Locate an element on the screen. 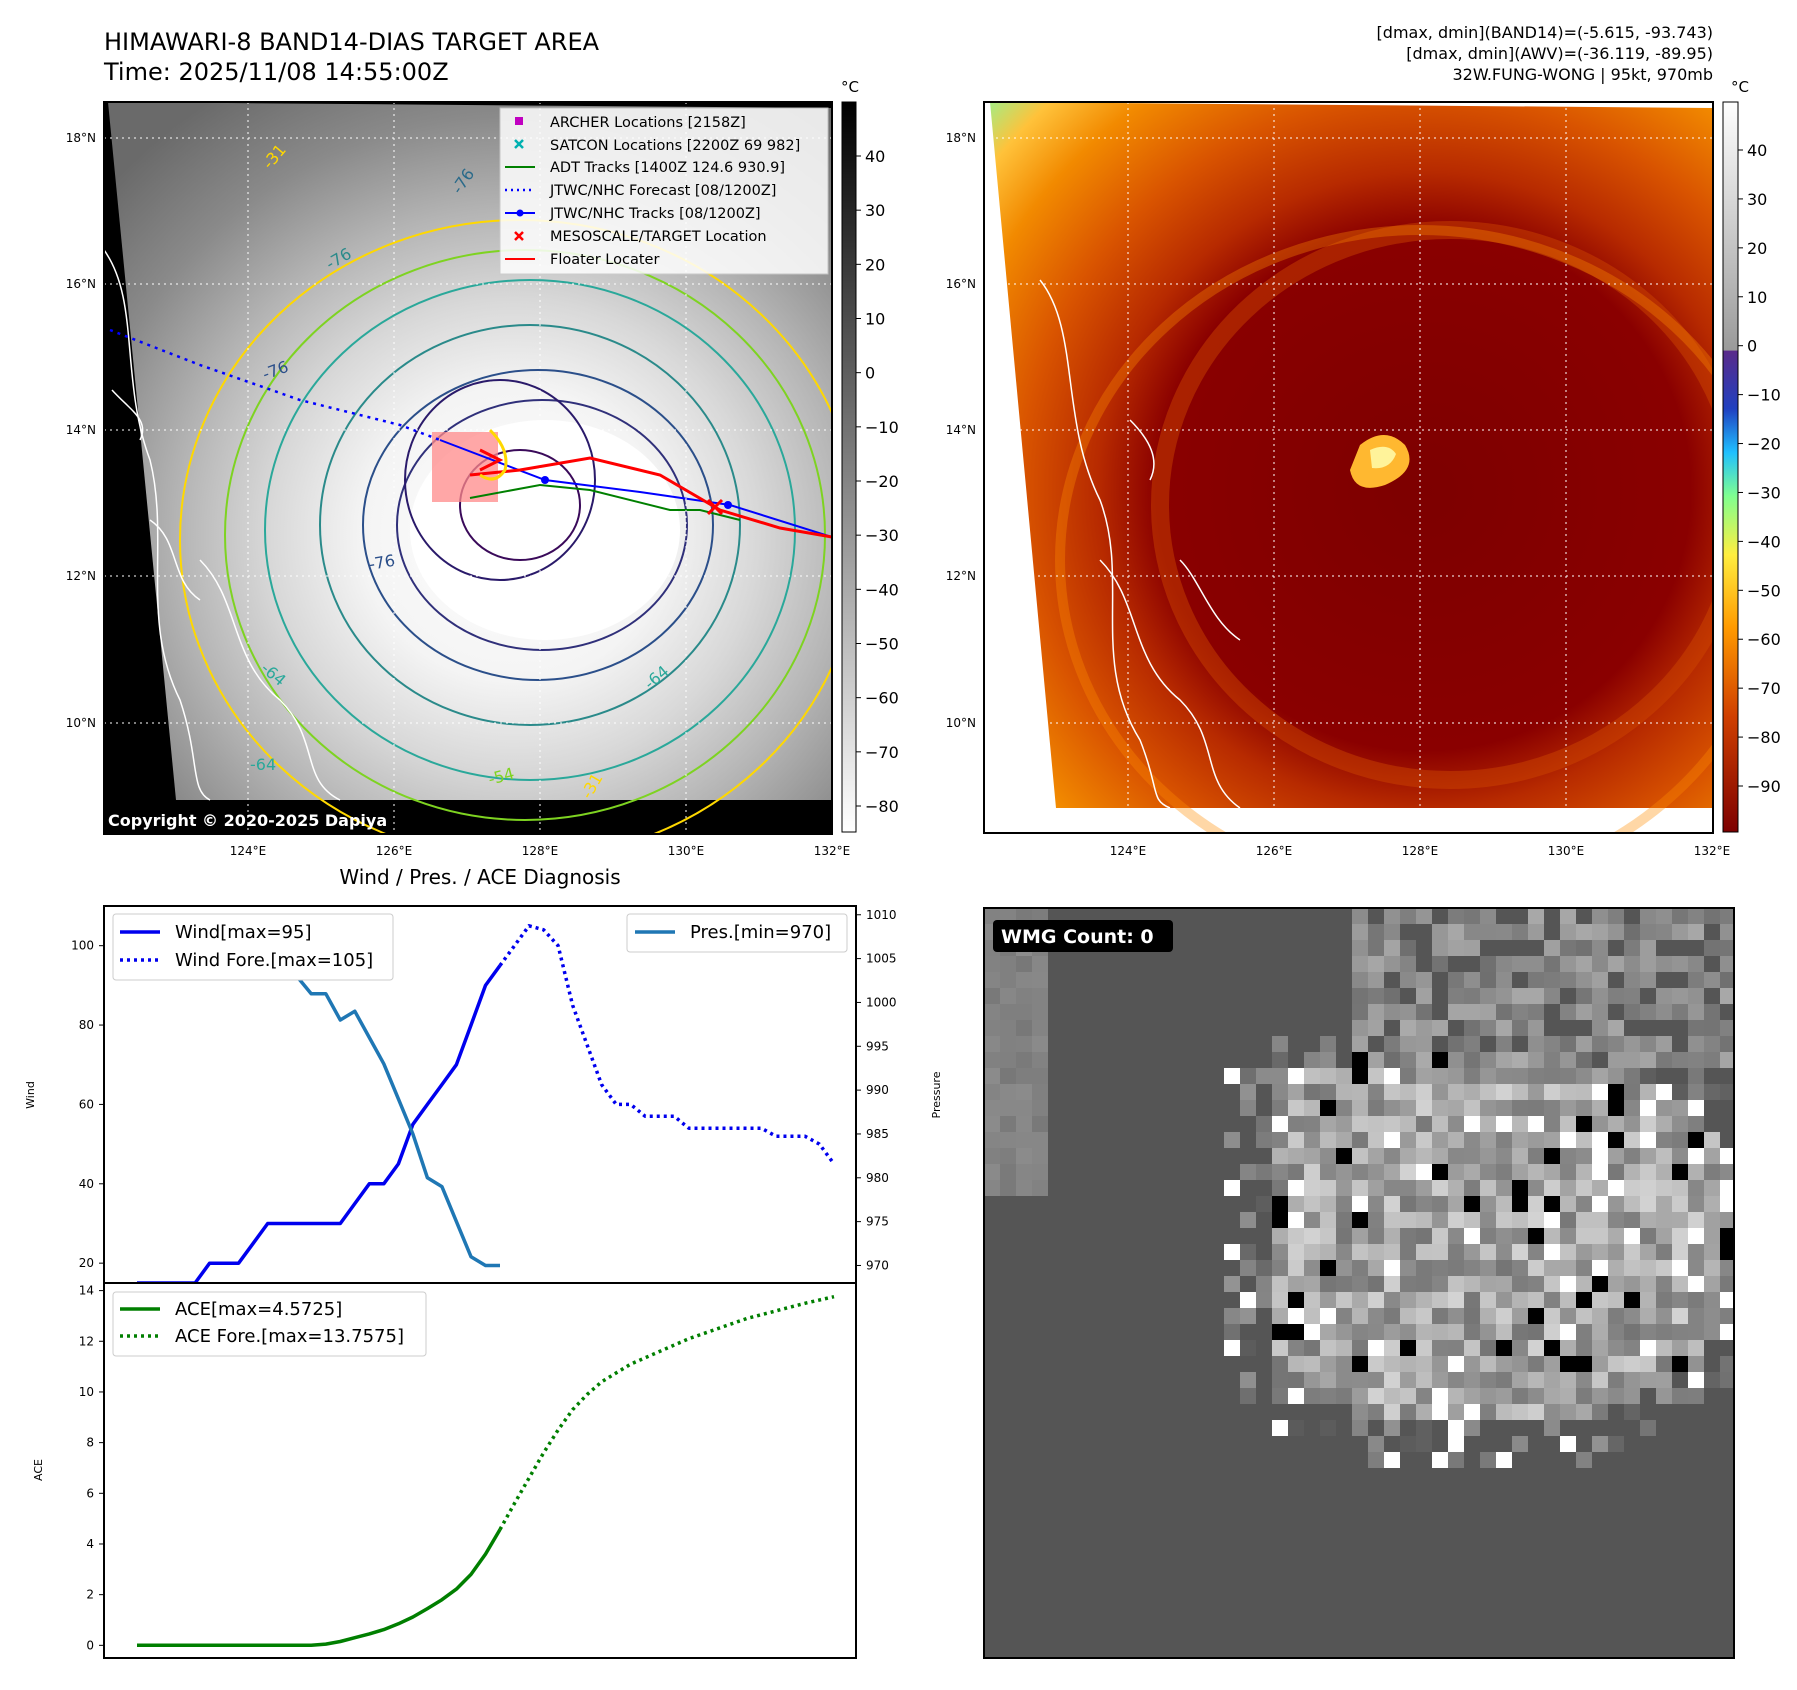 The image size is (1797, 1690). wind-y-tick-label: 100 is located at coordinates (82, 946).